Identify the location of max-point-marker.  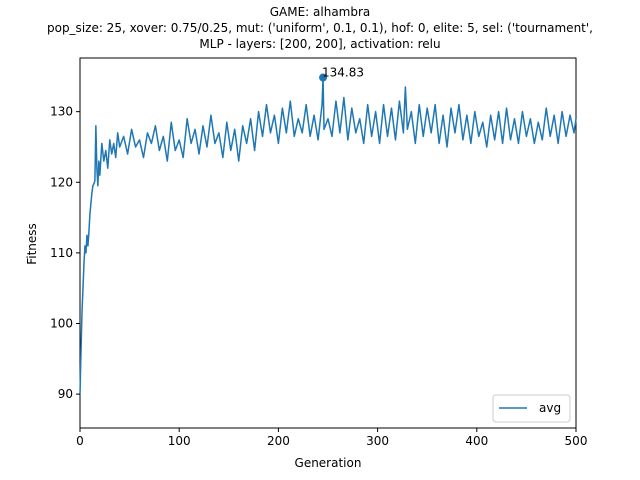
(323, 77).